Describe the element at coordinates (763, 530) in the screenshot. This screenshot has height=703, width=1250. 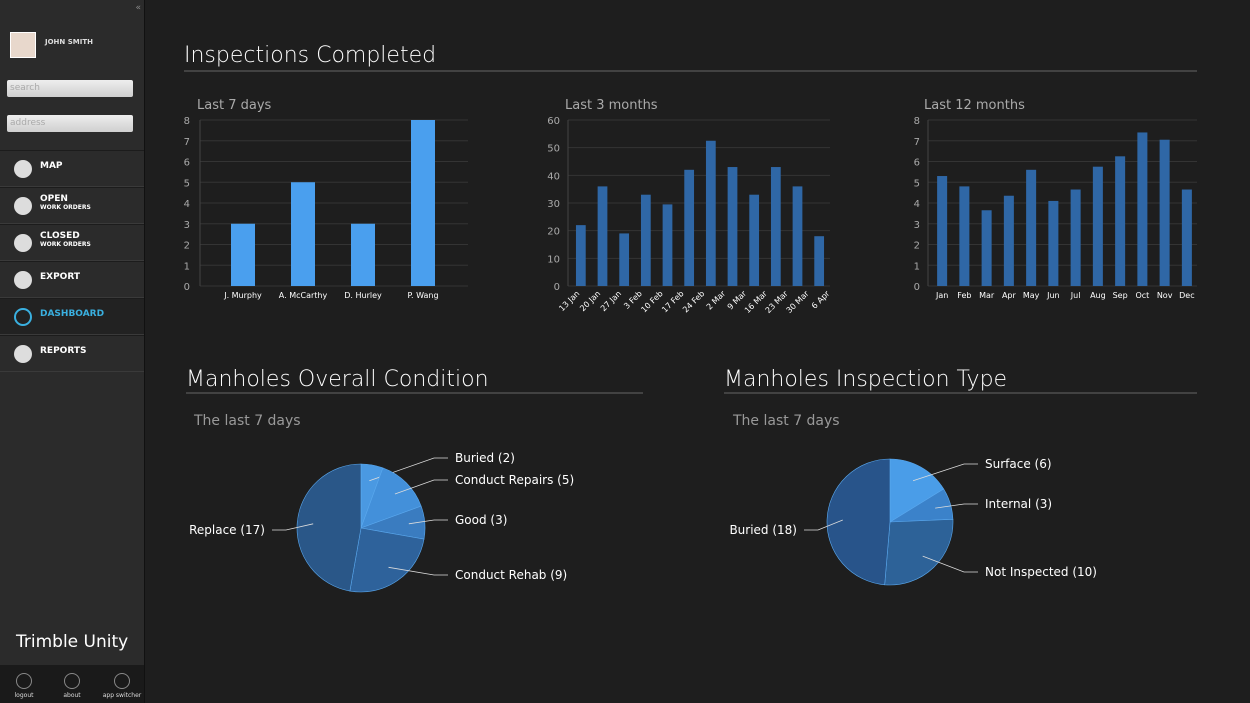
I see `slice-label: Buried (18)` at that location.